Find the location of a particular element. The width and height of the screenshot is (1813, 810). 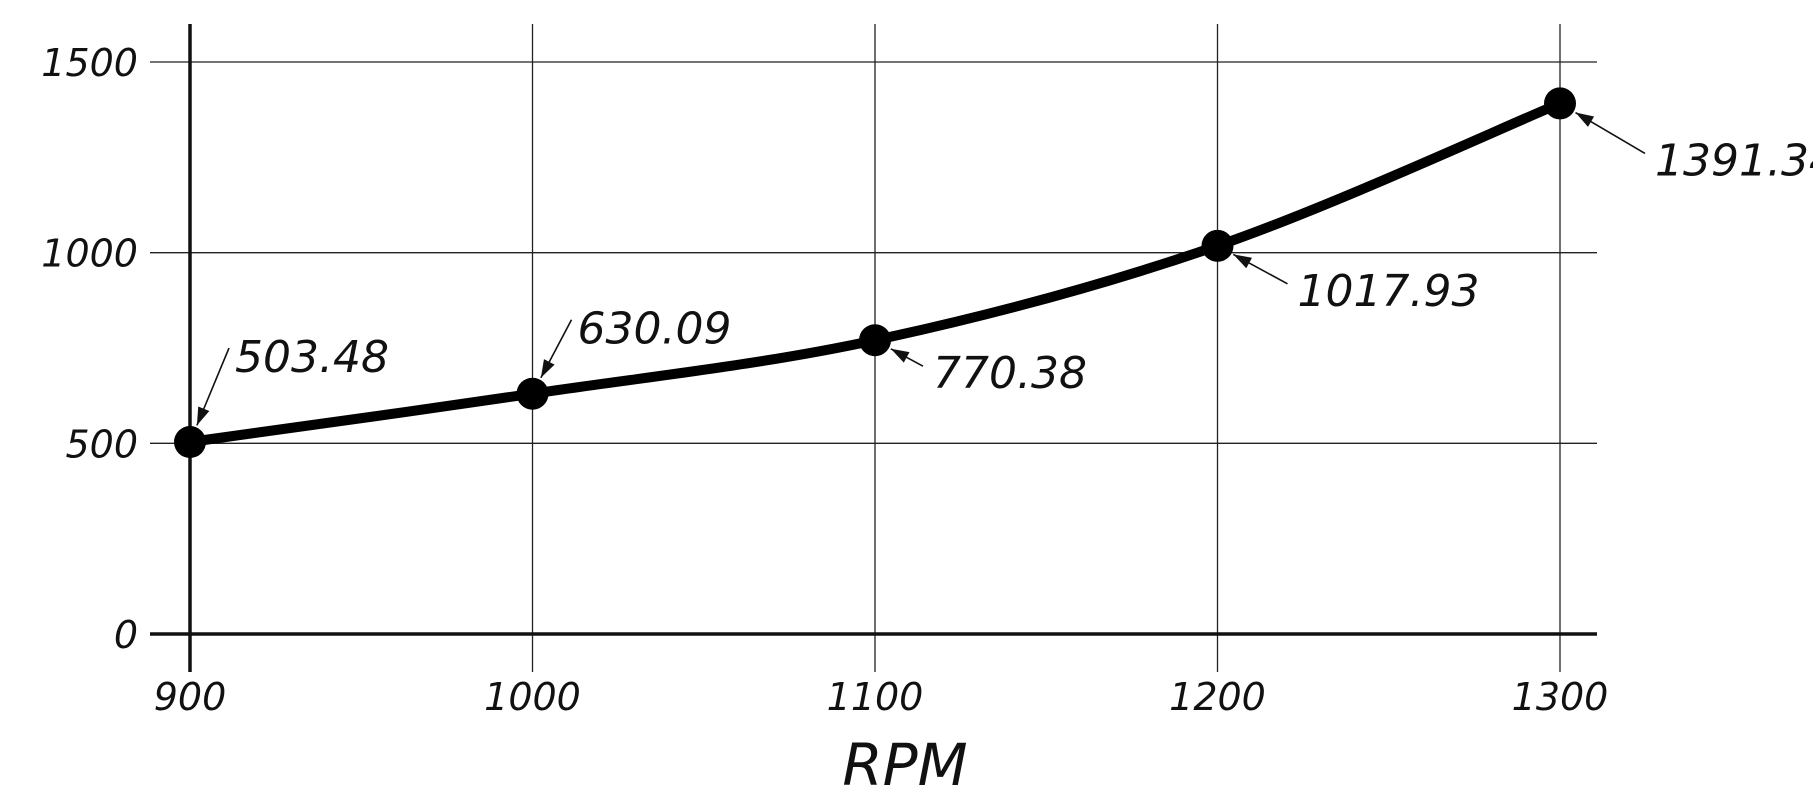

x-tick-label: 1300 is located at coordinates (1560, 697).